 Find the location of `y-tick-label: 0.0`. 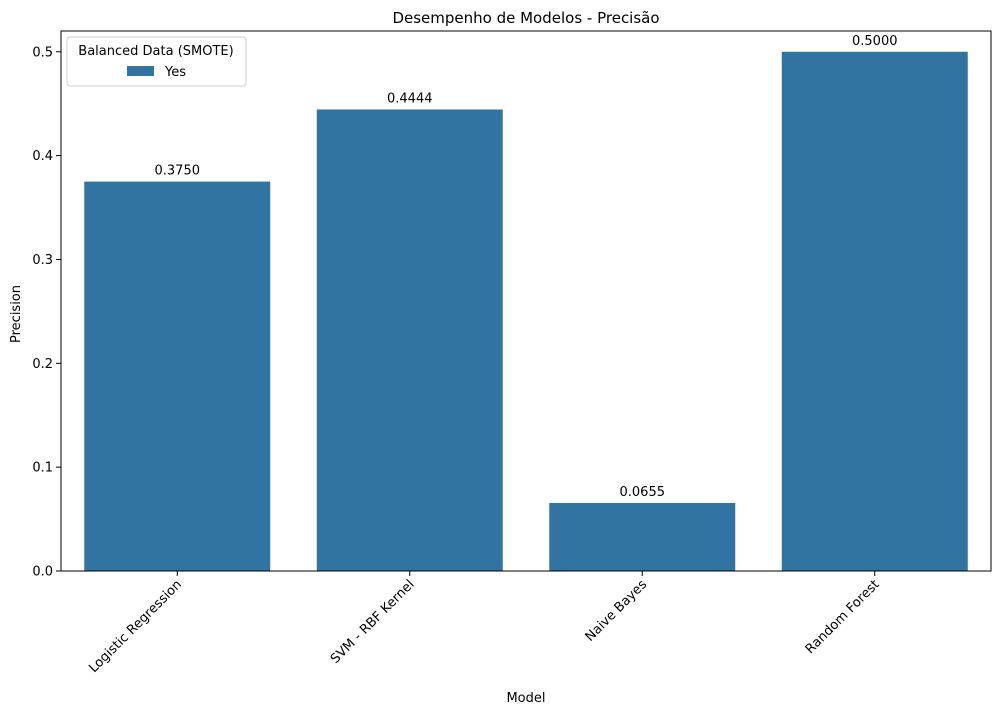

y-tick-label: 0.0 is located at coordinates (42, 572).